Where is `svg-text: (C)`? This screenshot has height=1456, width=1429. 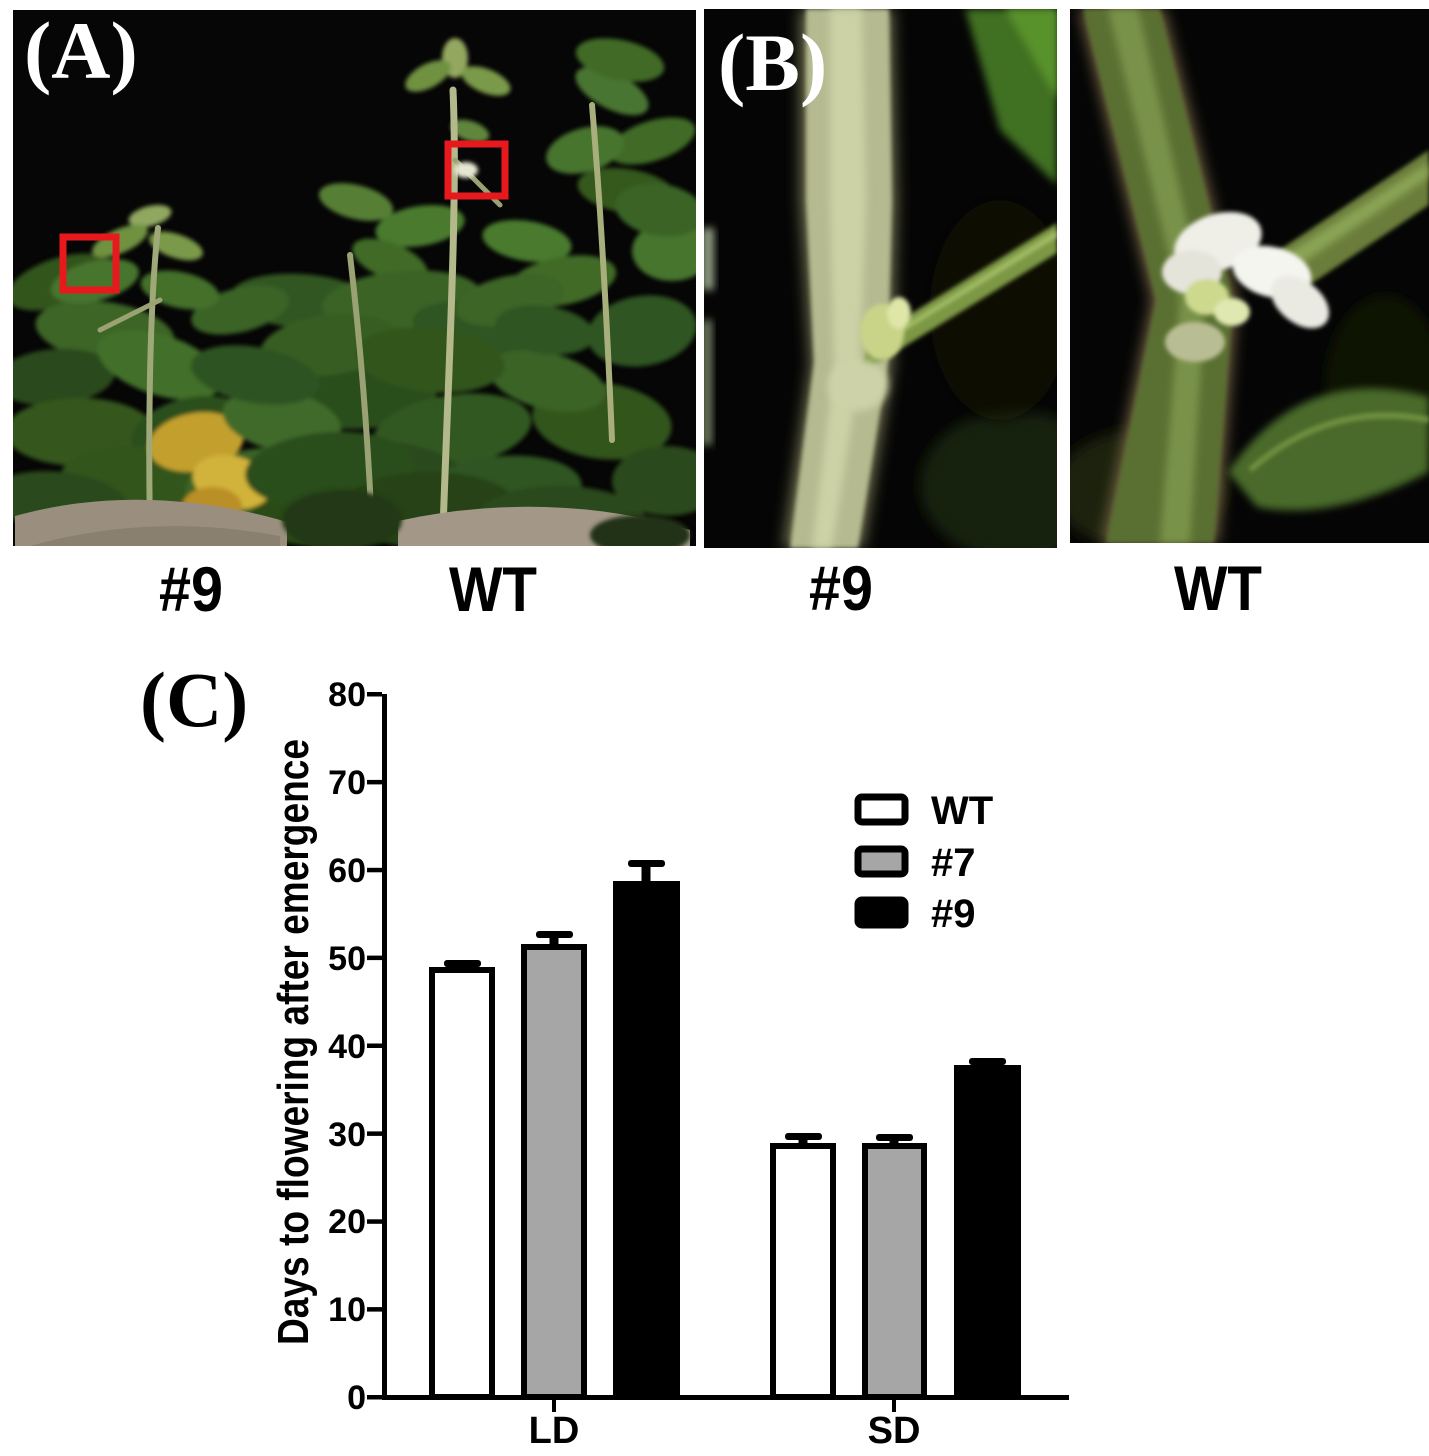 svg-text: (C) is located at coordinates (194, 699).